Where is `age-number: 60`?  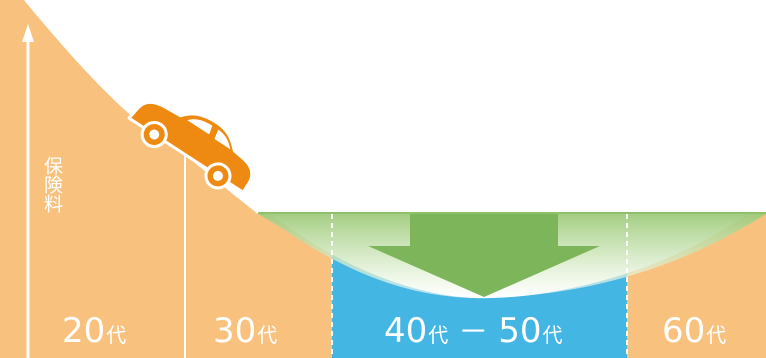 age-number: 60 is located at coordinates (684, 331).